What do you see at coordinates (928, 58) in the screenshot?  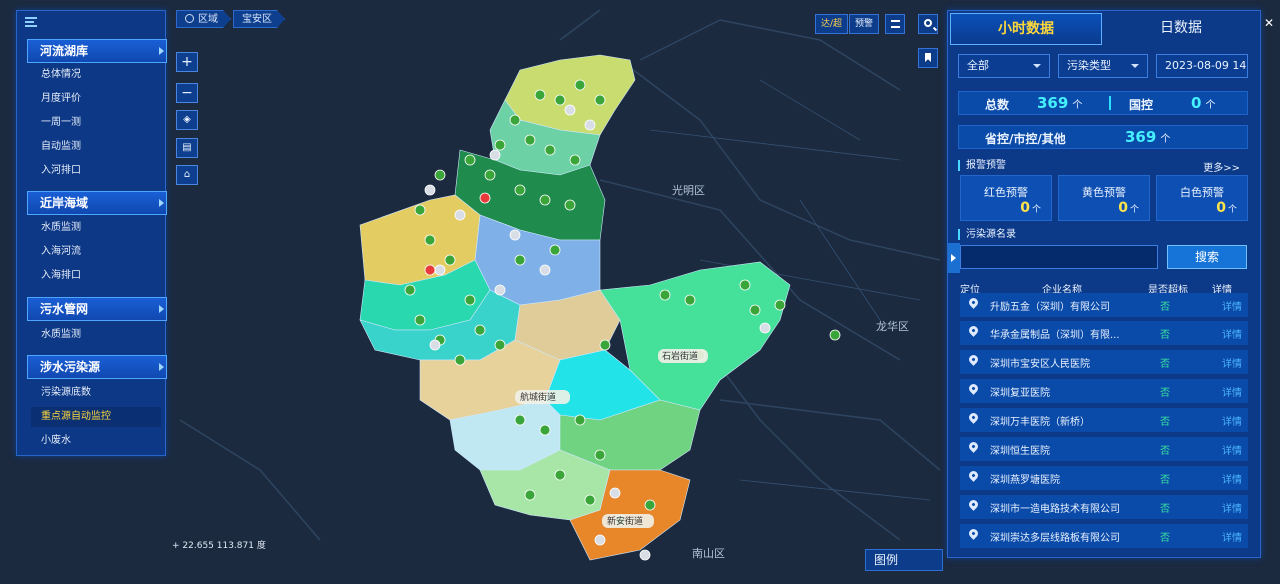 I see `bookmark-button` at bounding box center [928, 58].